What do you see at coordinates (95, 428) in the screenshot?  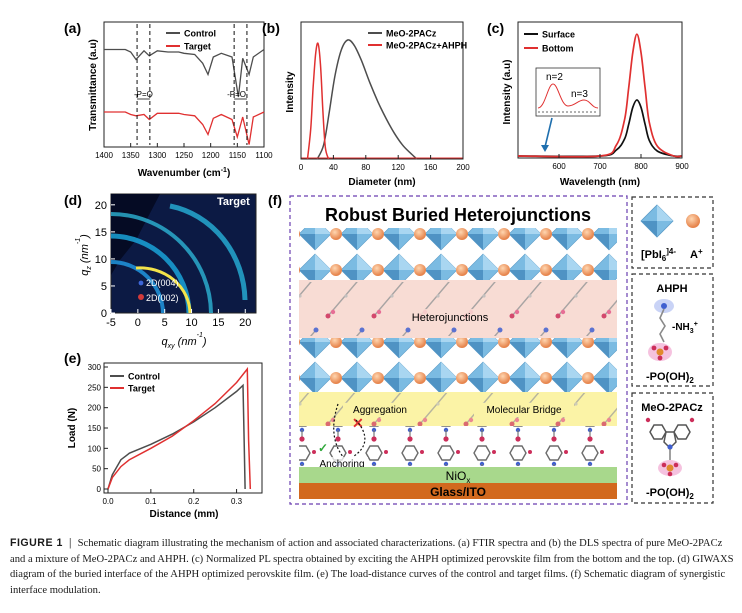 I see `load-ytick-label-3: 150` at bounding box center [95, 428].